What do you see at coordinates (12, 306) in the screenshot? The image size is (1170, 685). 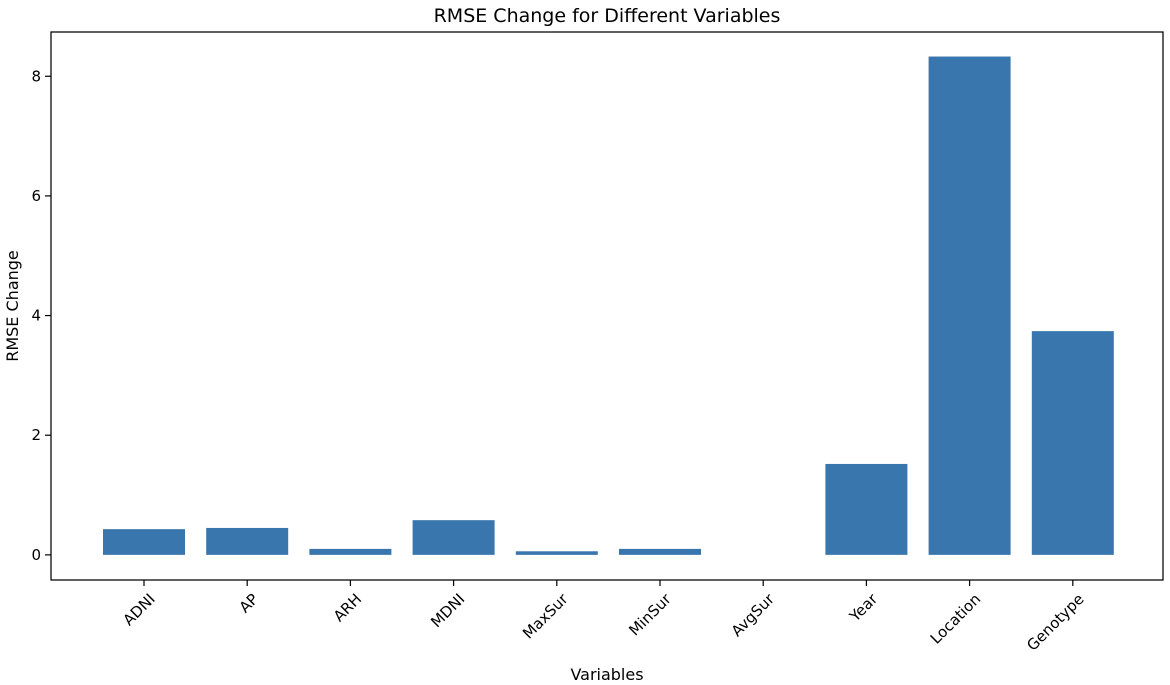 I see `y-axis-title: RMSE Change` at bounding box center [12, 306].